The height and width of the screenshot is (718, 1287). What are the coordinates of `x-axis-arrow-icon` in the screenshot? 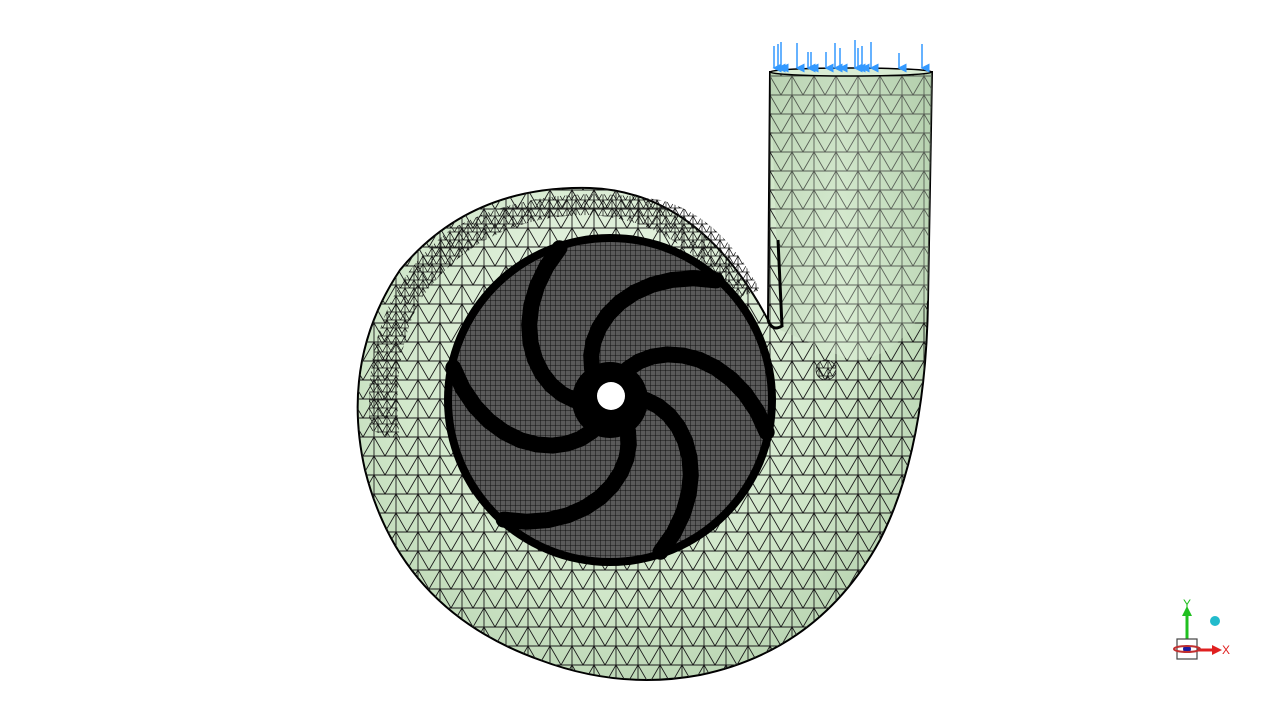 It's located at (1217, 650).